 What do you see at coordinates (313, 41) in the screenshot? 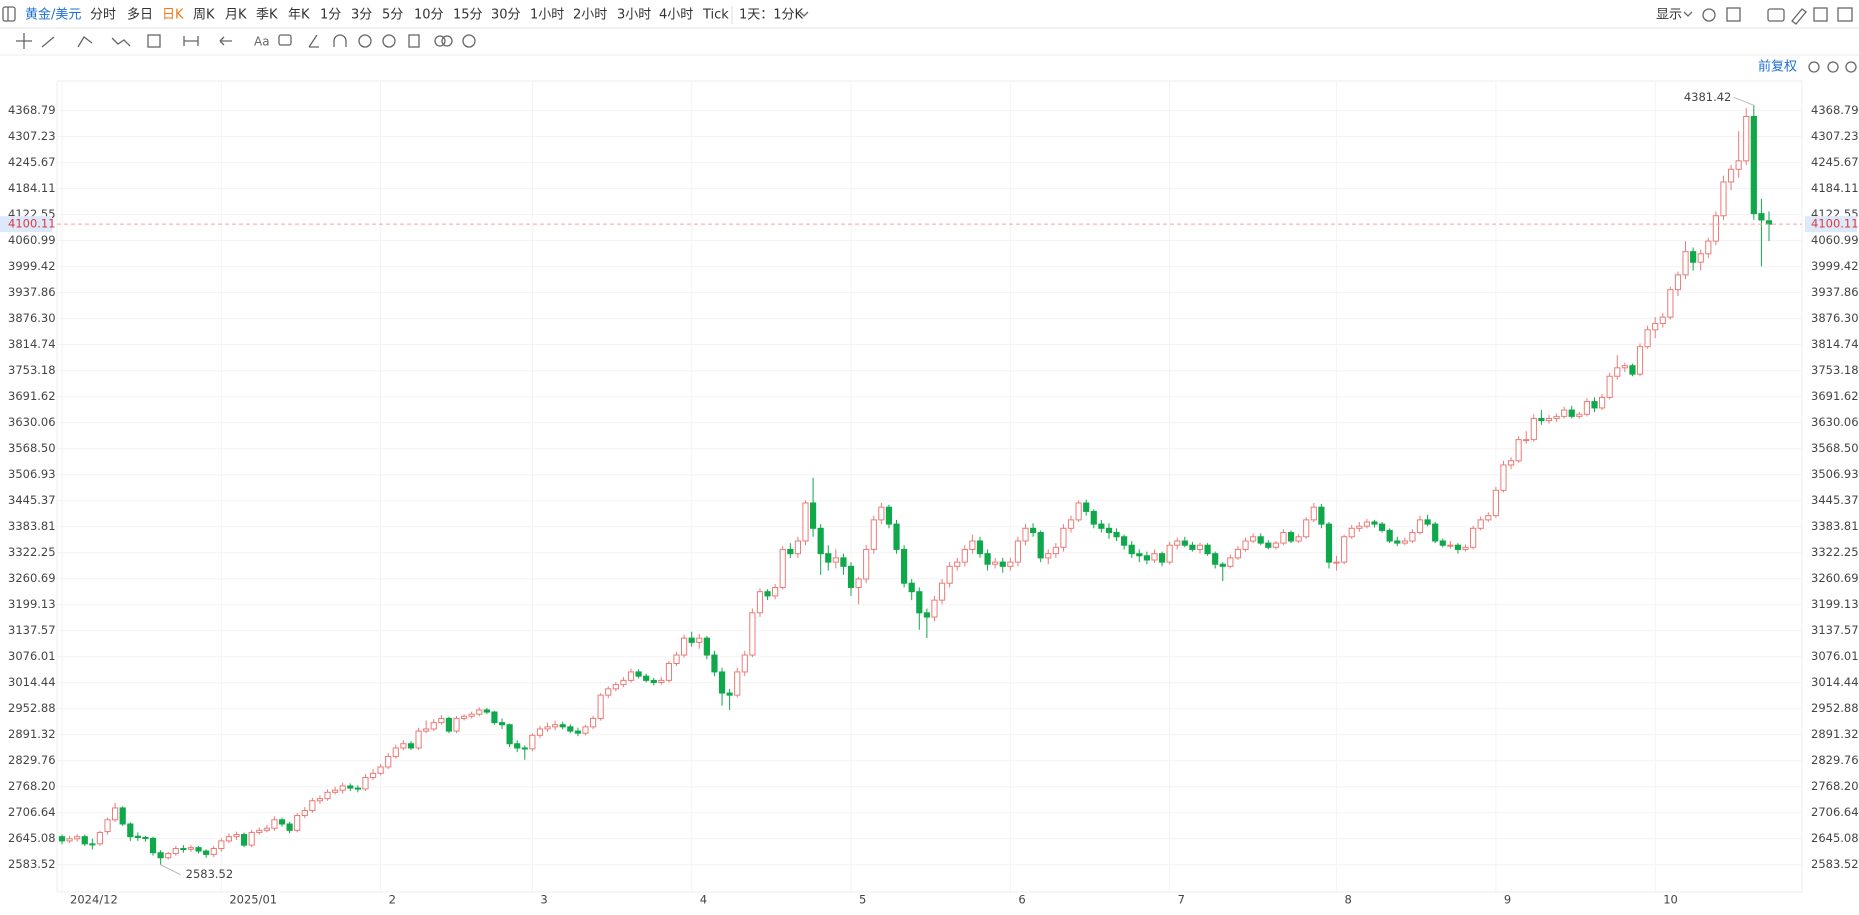
I see `angle-tool` at bounding box center [313, 41].